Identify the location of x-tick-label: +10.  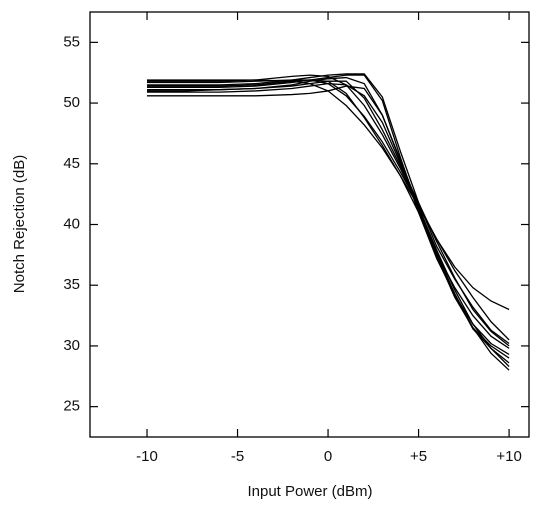
(508, 456).